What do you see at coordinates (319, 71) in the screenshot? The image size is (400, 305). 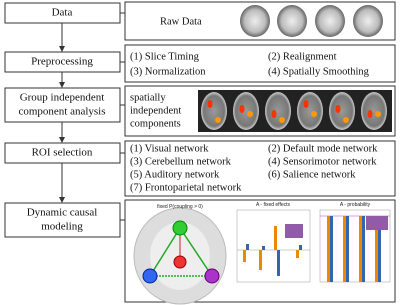 I see `detail-item: (4) Spatially Smoothing` at bounding box center [319, 71].